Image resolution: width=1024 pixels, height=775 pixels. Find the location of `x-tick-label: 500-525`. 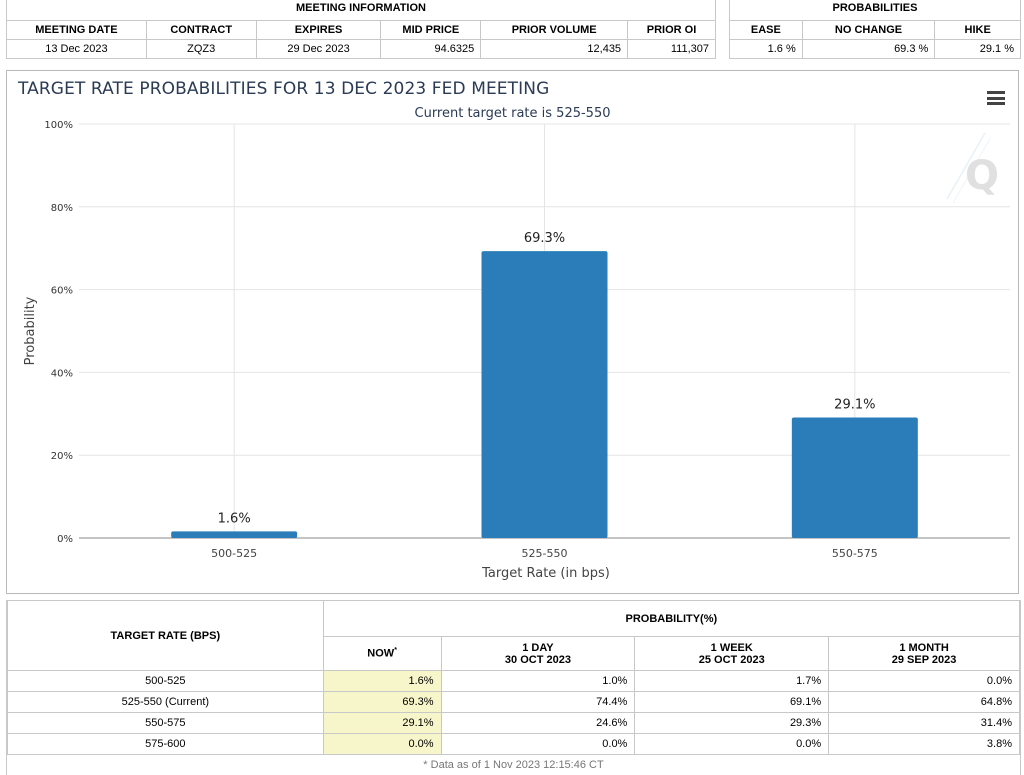

x-tick-label: 500-525 is located at coordinates (234, 553).